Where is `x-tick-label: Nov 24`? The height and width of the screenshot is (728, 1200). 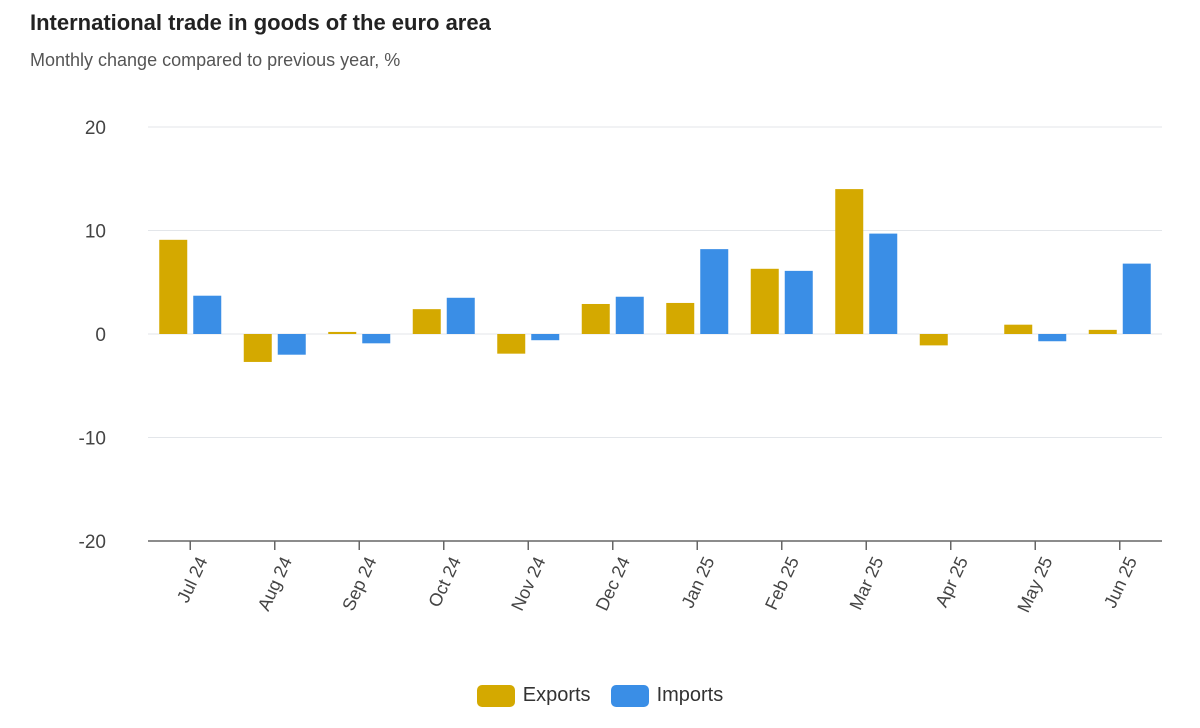
x-tick-label: Nov 24 is located at coordinates (528, 584).